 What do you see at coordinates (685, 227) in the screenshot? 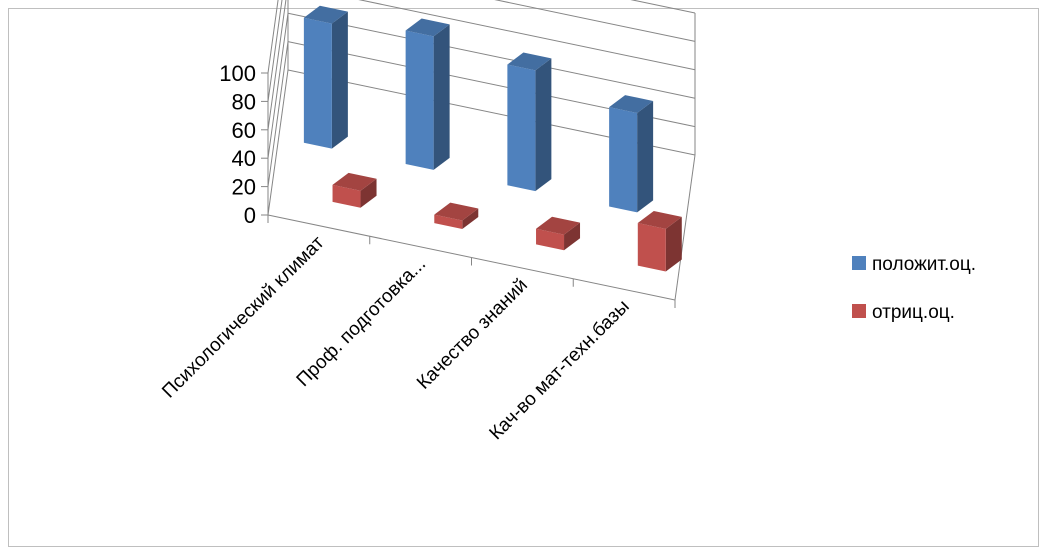
I see `floor-right-edge` at bounding box center [685, 227].